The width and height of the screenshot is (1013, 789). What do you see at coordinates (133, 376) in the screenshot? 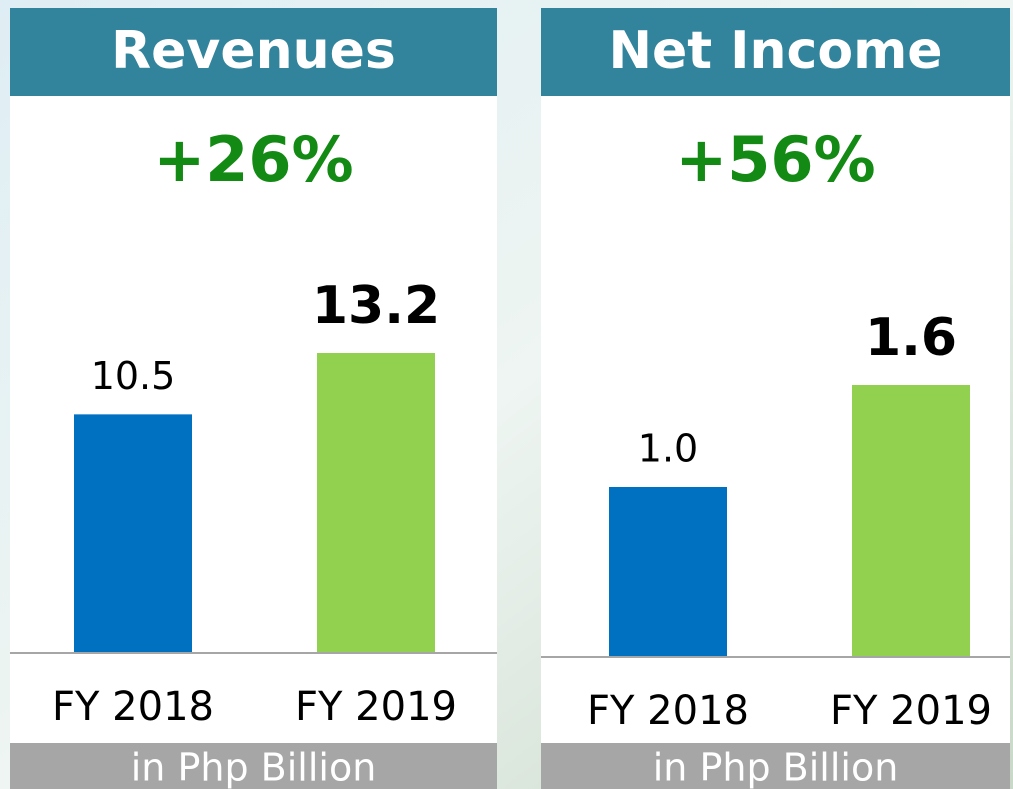
I see `value-label: 10.5` at bounding box center [133, 376].